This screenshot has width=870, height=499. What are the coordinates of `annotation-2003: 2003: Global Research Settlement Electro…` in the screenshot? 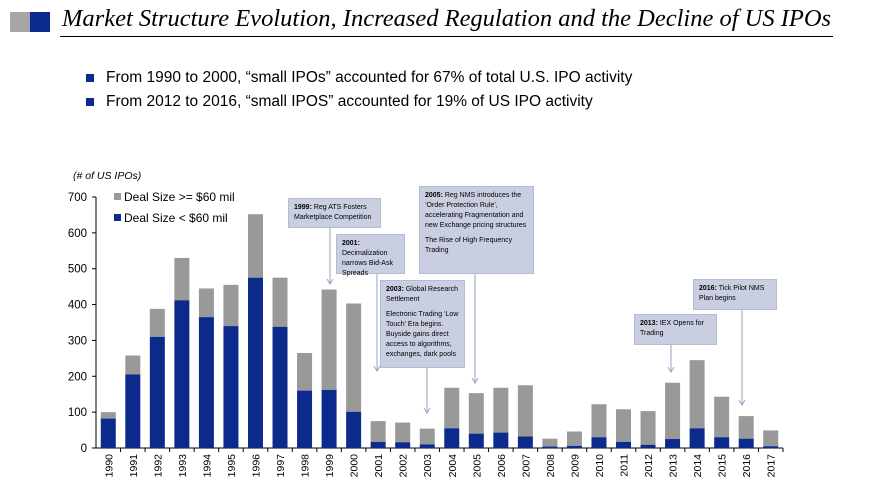 It's located at (422, 324).